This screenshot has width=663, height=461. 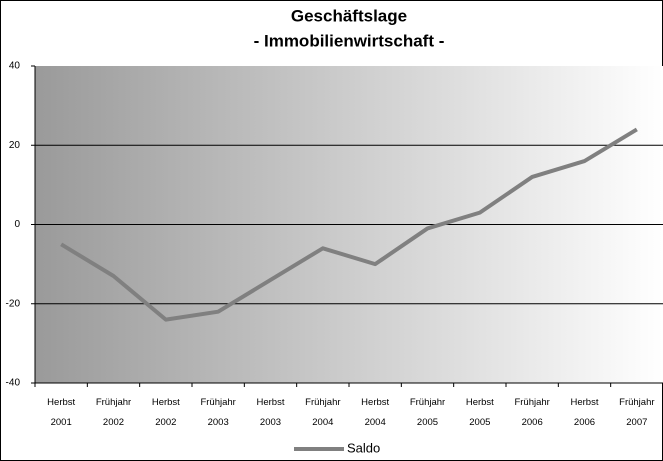 I want to click on x-tick-label: Herbst 2006, so click(x=585, y=412).